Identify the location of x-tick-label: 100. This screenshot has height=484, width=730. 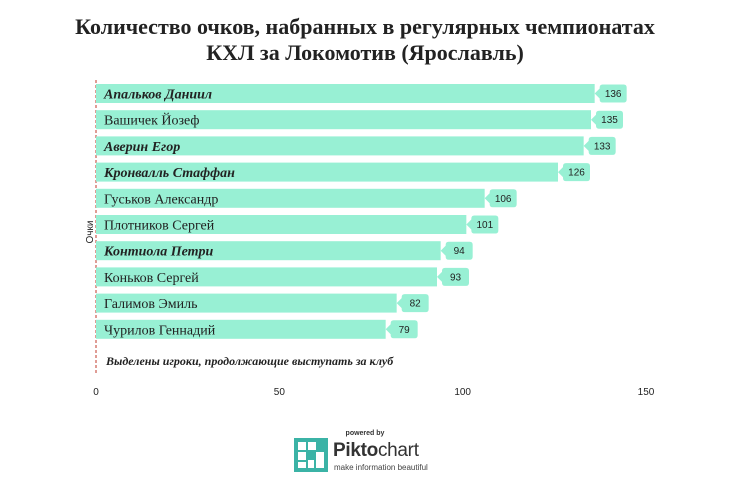
(462, 392).